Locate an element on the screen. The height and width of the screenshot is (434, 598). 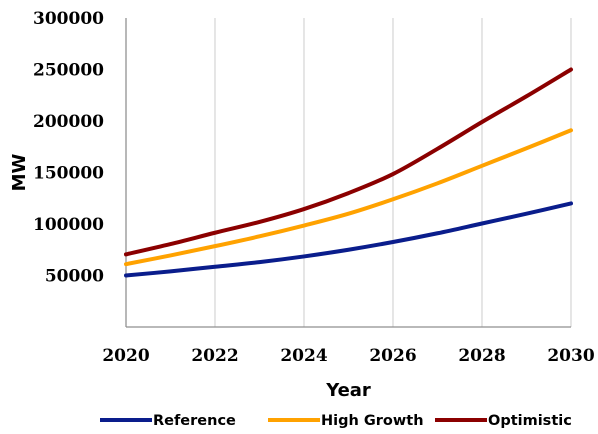
legend-label-optimistic: Optimistic is located at coordinates (530, 421).